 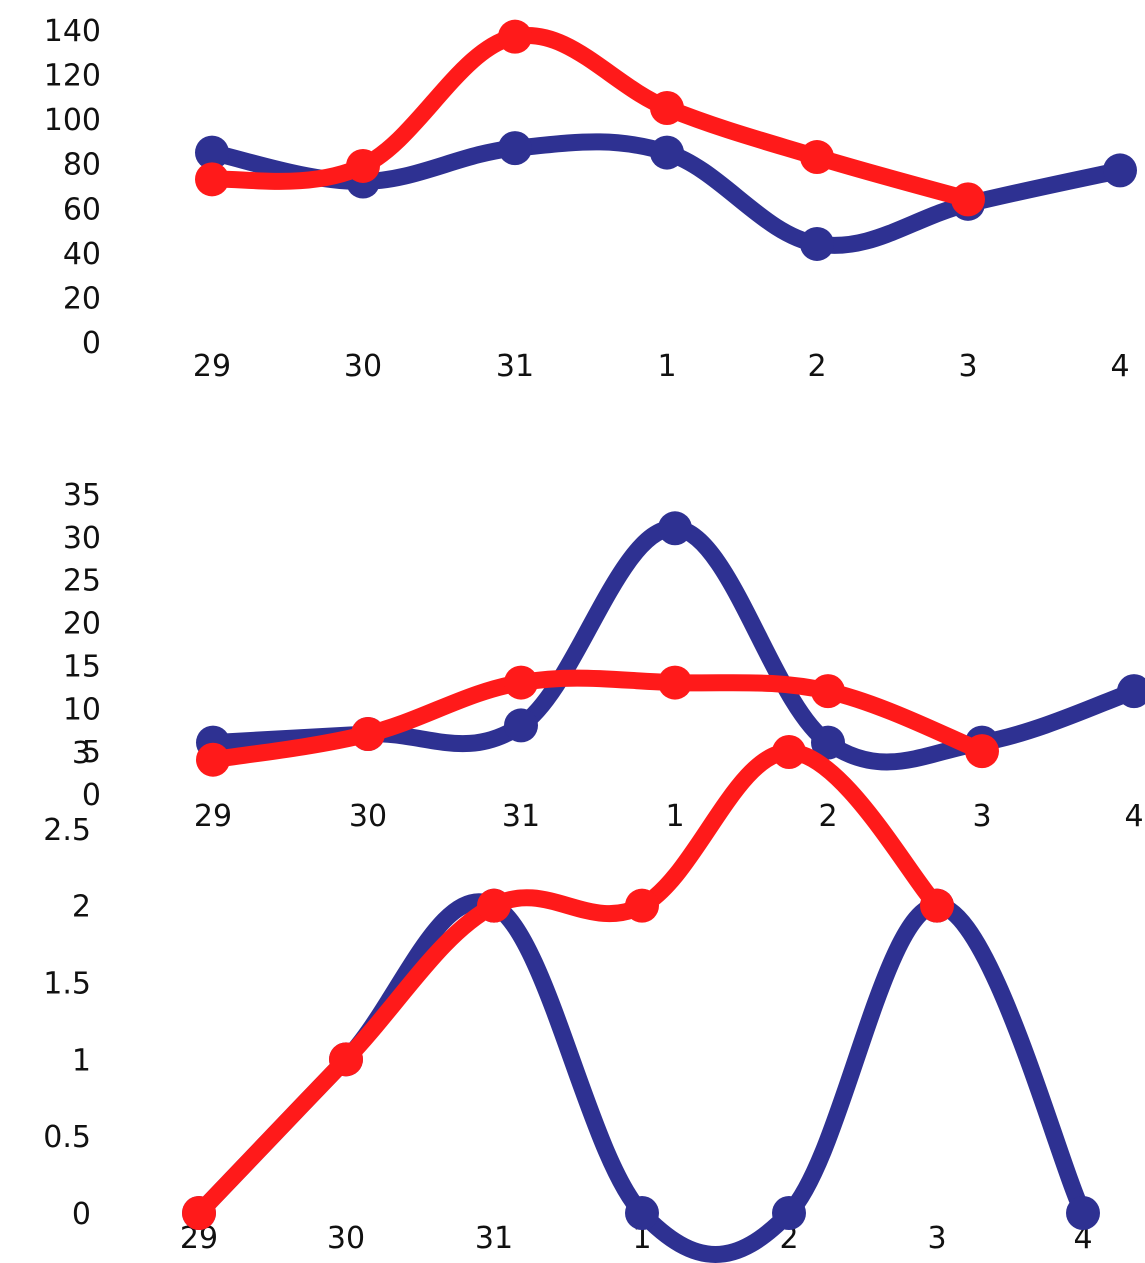 I want to click on y-tick-label: 35, so click(x=82, y=495).